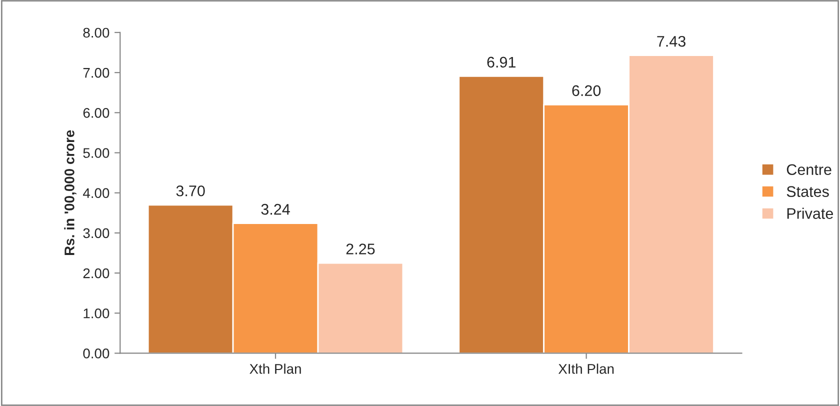 The image size is (840, 406). What do you see at coordinates (96, 153) in the screenshot?
I see `y-tick-label: 5.00` at bounding box center [96, 153].